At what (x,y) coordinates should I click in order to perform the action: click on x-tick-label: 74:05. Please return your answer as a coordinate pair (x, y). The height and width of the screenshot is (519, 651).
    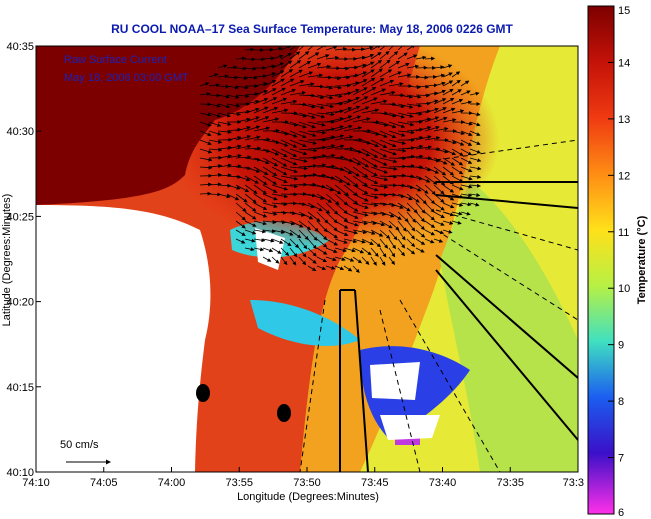
    Looking at the image, I should click on (104, 483).